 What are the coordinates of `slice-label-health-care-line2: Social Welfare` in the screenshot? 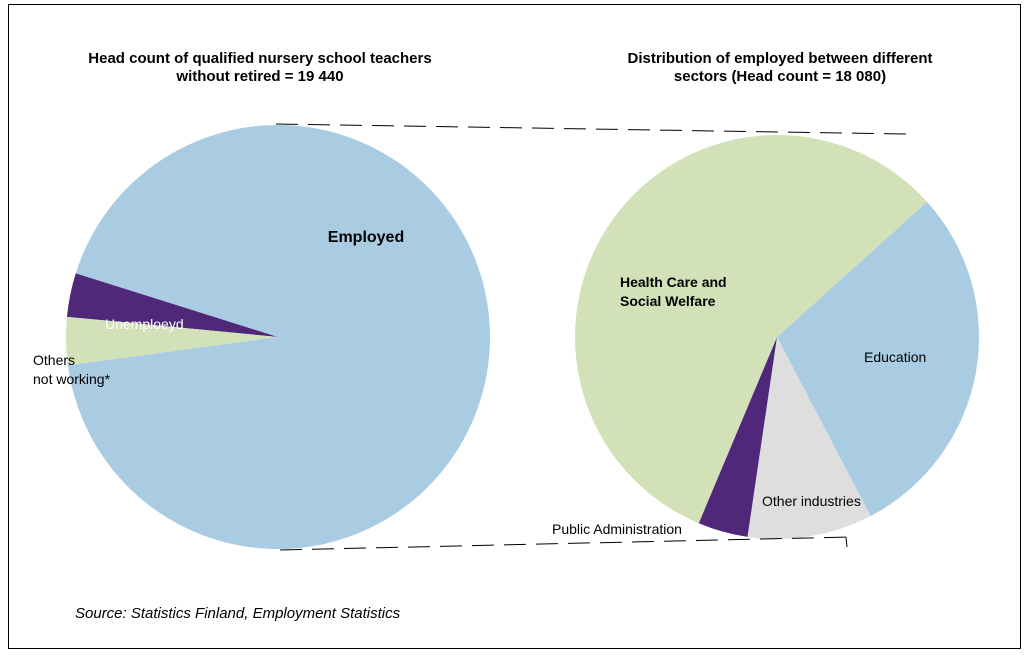 It's located at (668, 301).